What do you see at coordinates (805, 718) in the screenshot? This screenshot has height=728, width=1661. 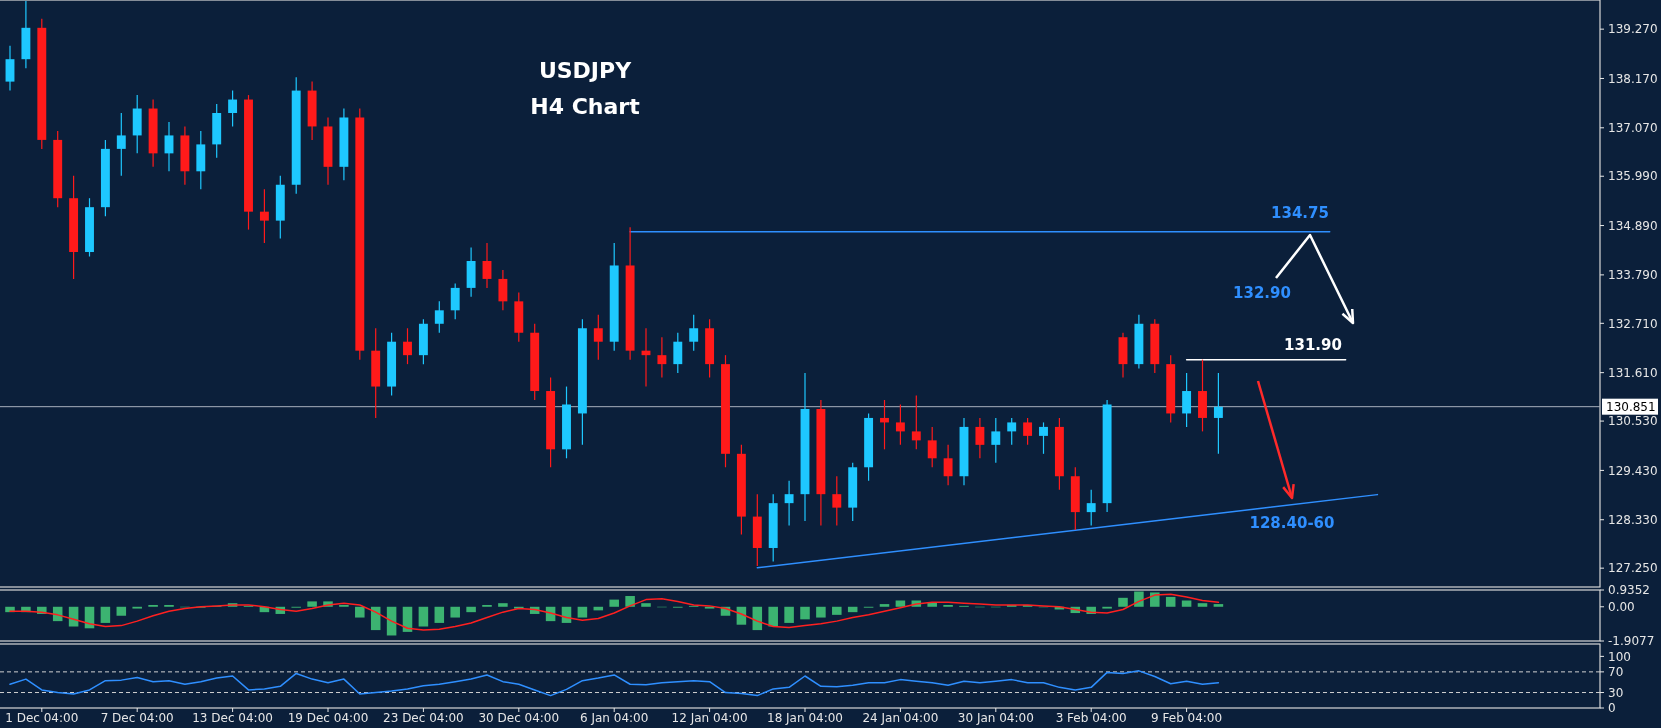 I see `x-tick-label: 18 Jan 04:00` at bounding box center [805, 718].